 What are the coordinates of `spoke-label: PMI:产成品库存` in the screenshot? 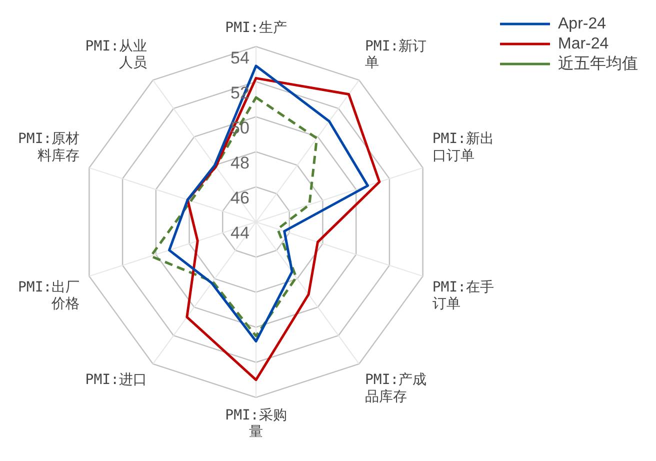 It's located at (395, 388).